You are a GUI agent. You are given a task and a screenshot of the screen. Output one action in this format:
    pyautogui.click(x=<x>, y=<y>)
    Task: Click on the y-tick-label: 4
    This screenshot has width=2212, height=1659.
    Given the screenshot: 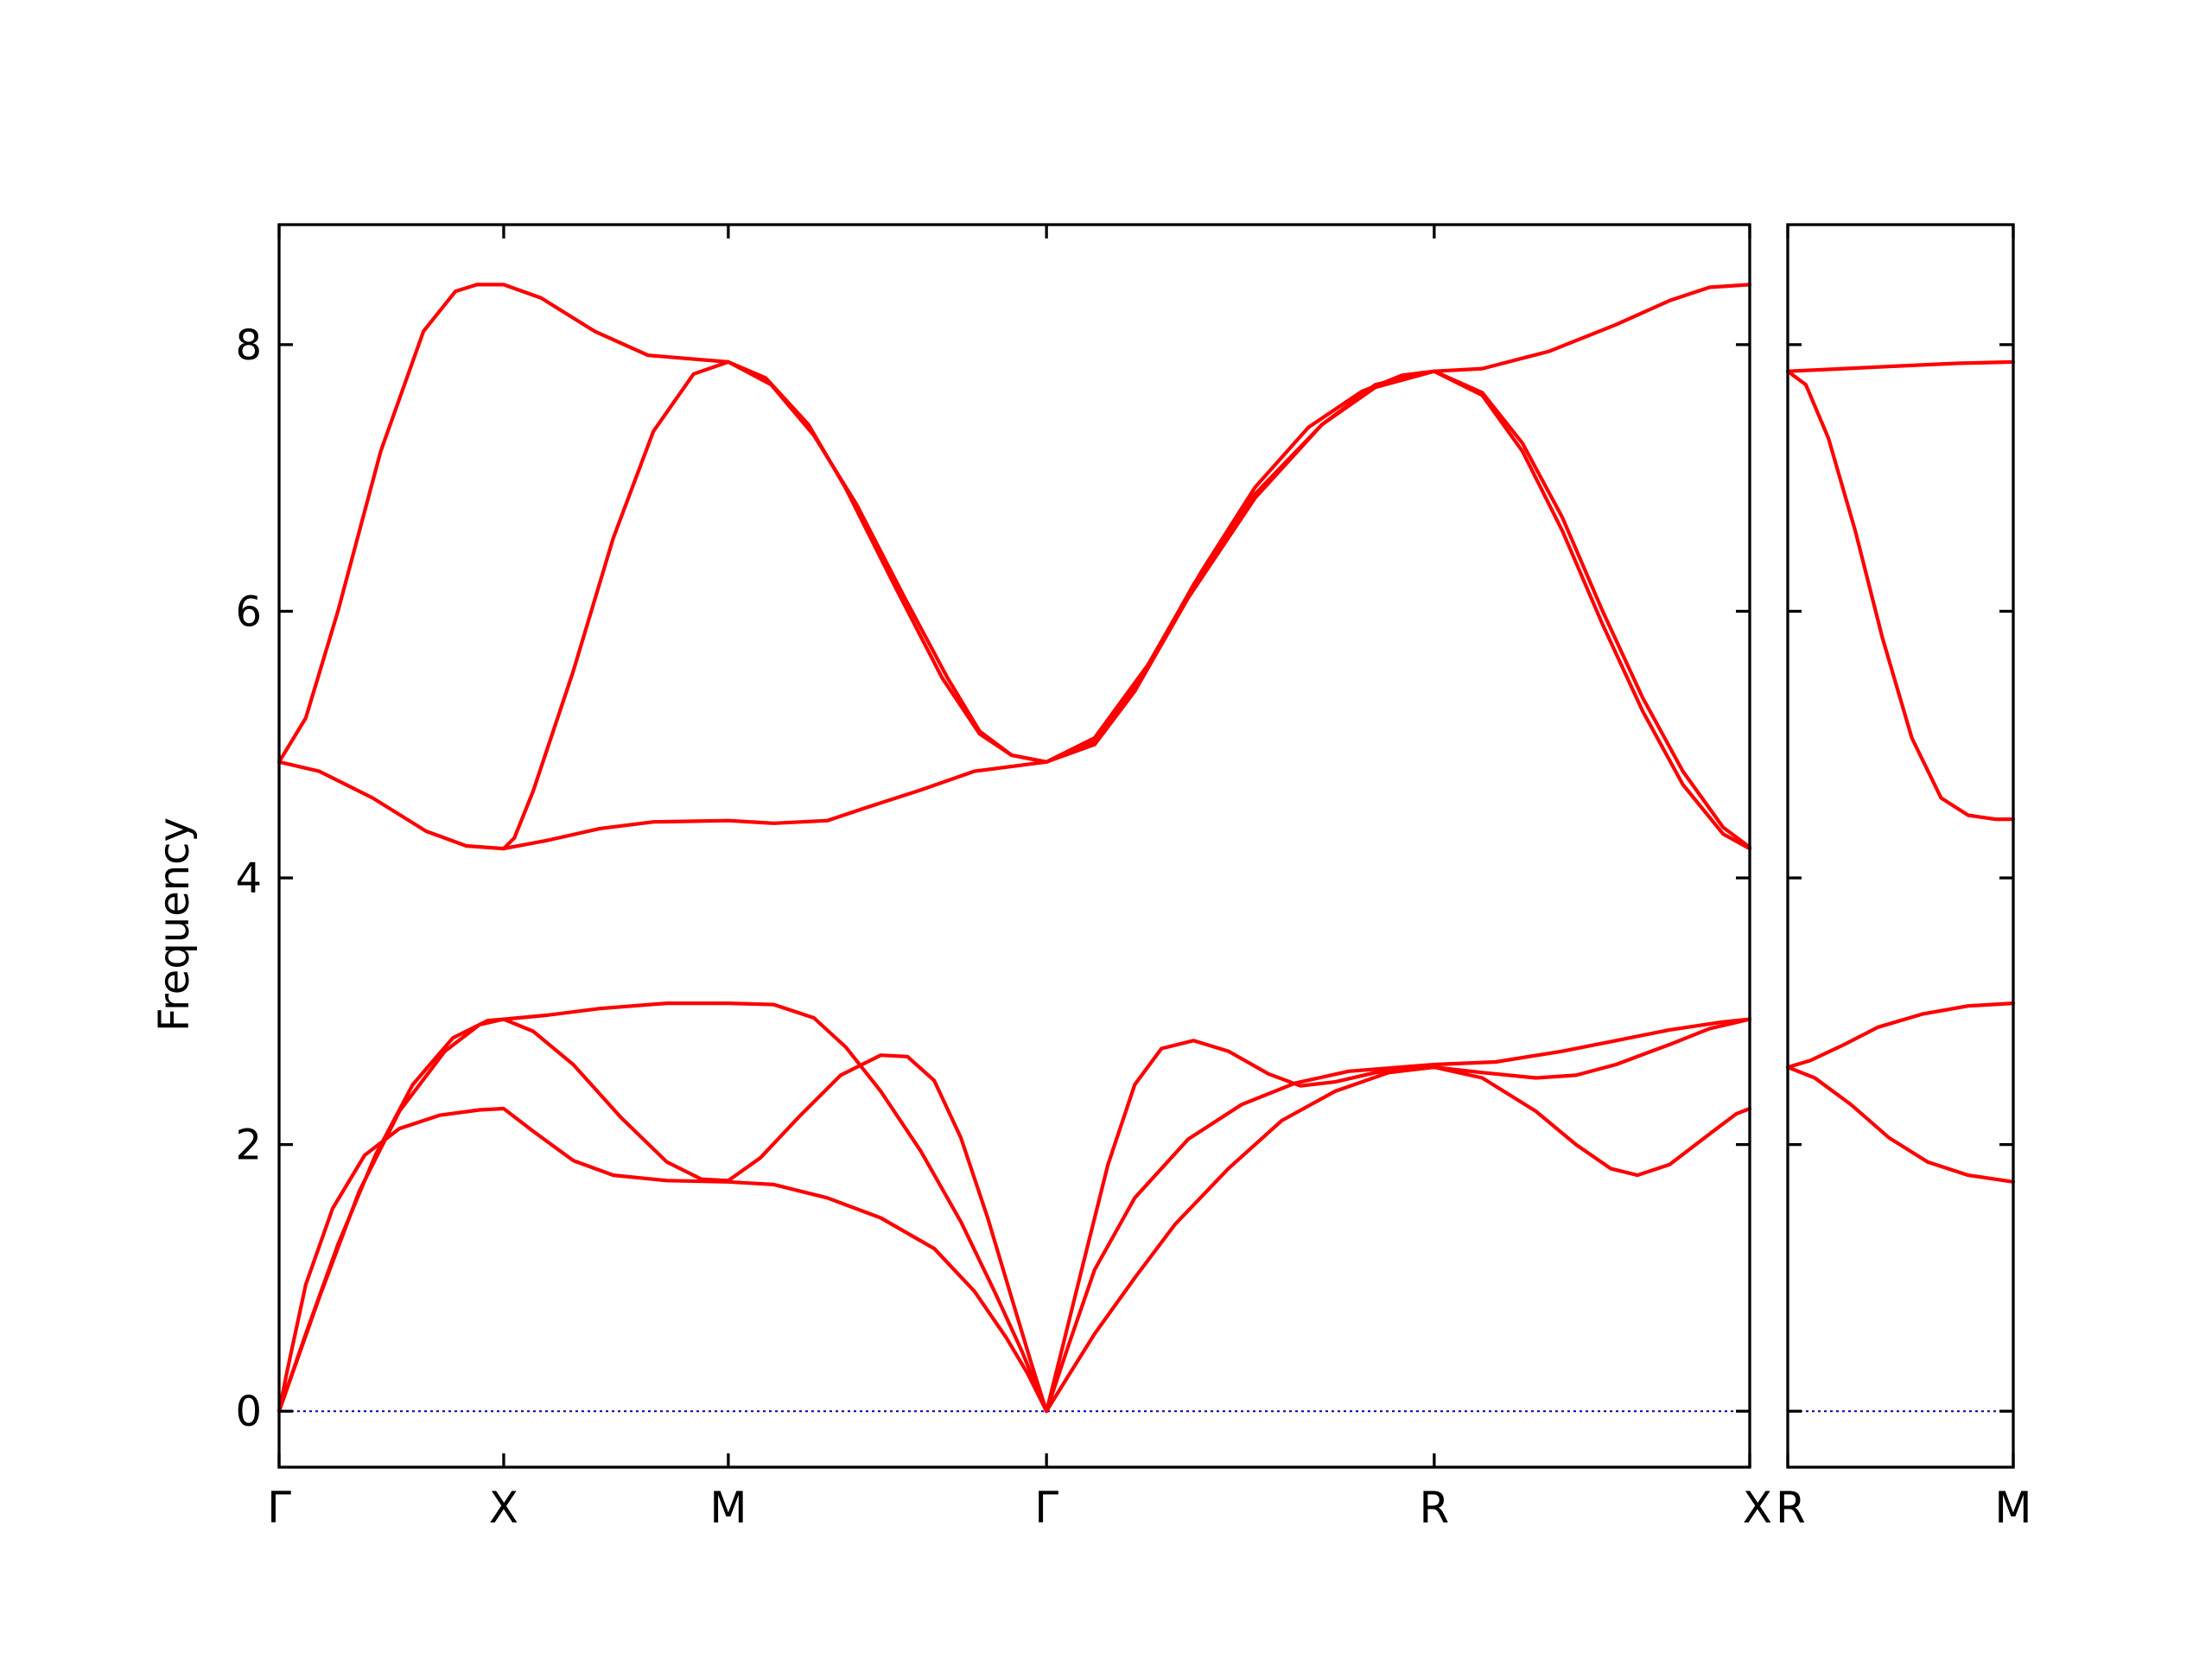 What is the action you would take?
    pyautogui.click(x=248, y=879)
    